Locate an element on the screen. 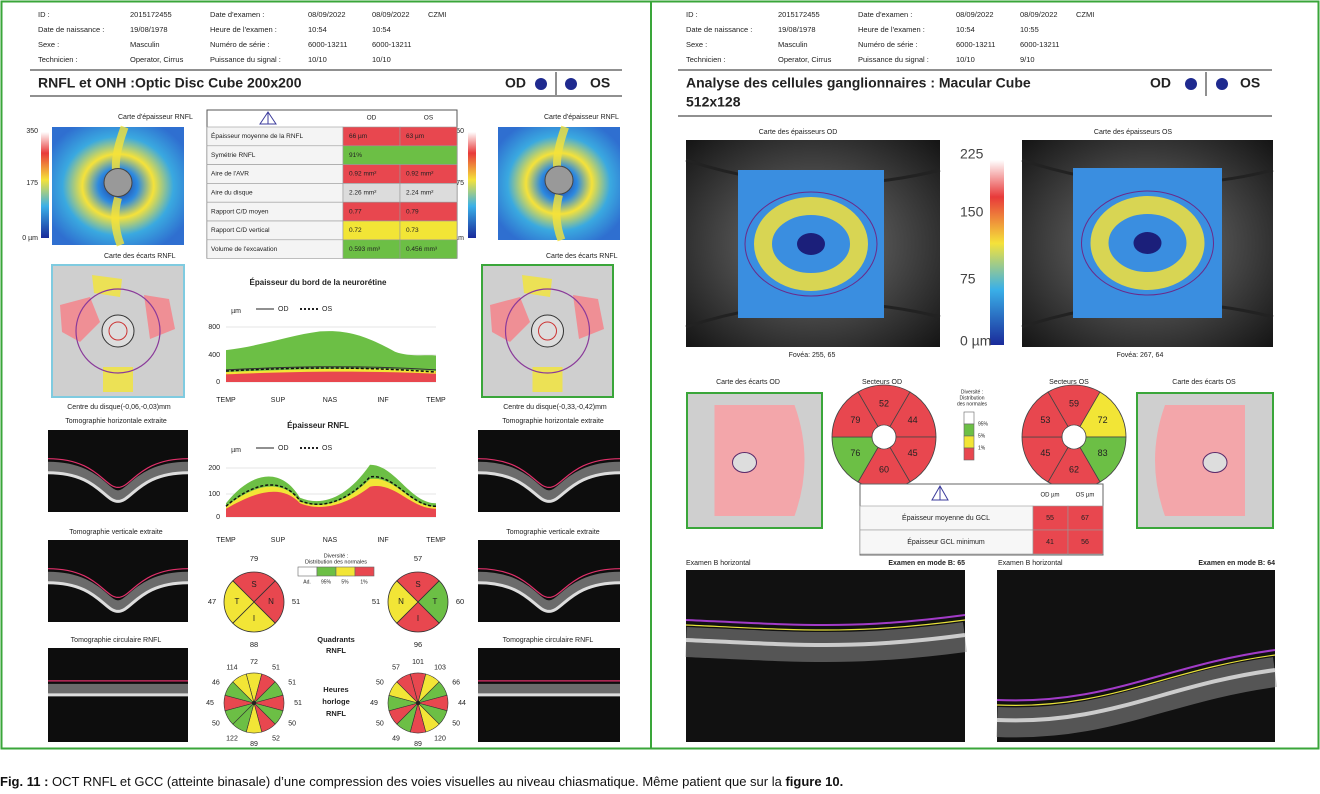  table-icon is located at coordinates (268, 118).